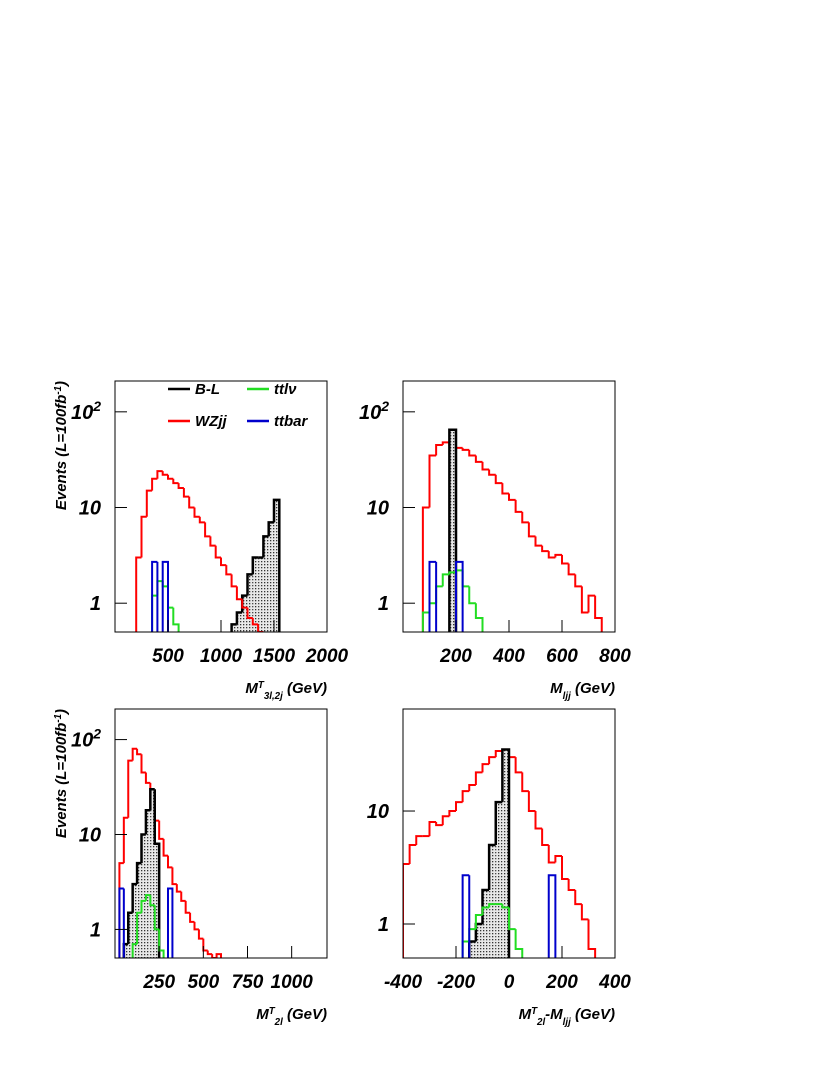  Describe the element at coordinates (403, 982) in the screenshot. I see `x-tick-label: -400` at that location.